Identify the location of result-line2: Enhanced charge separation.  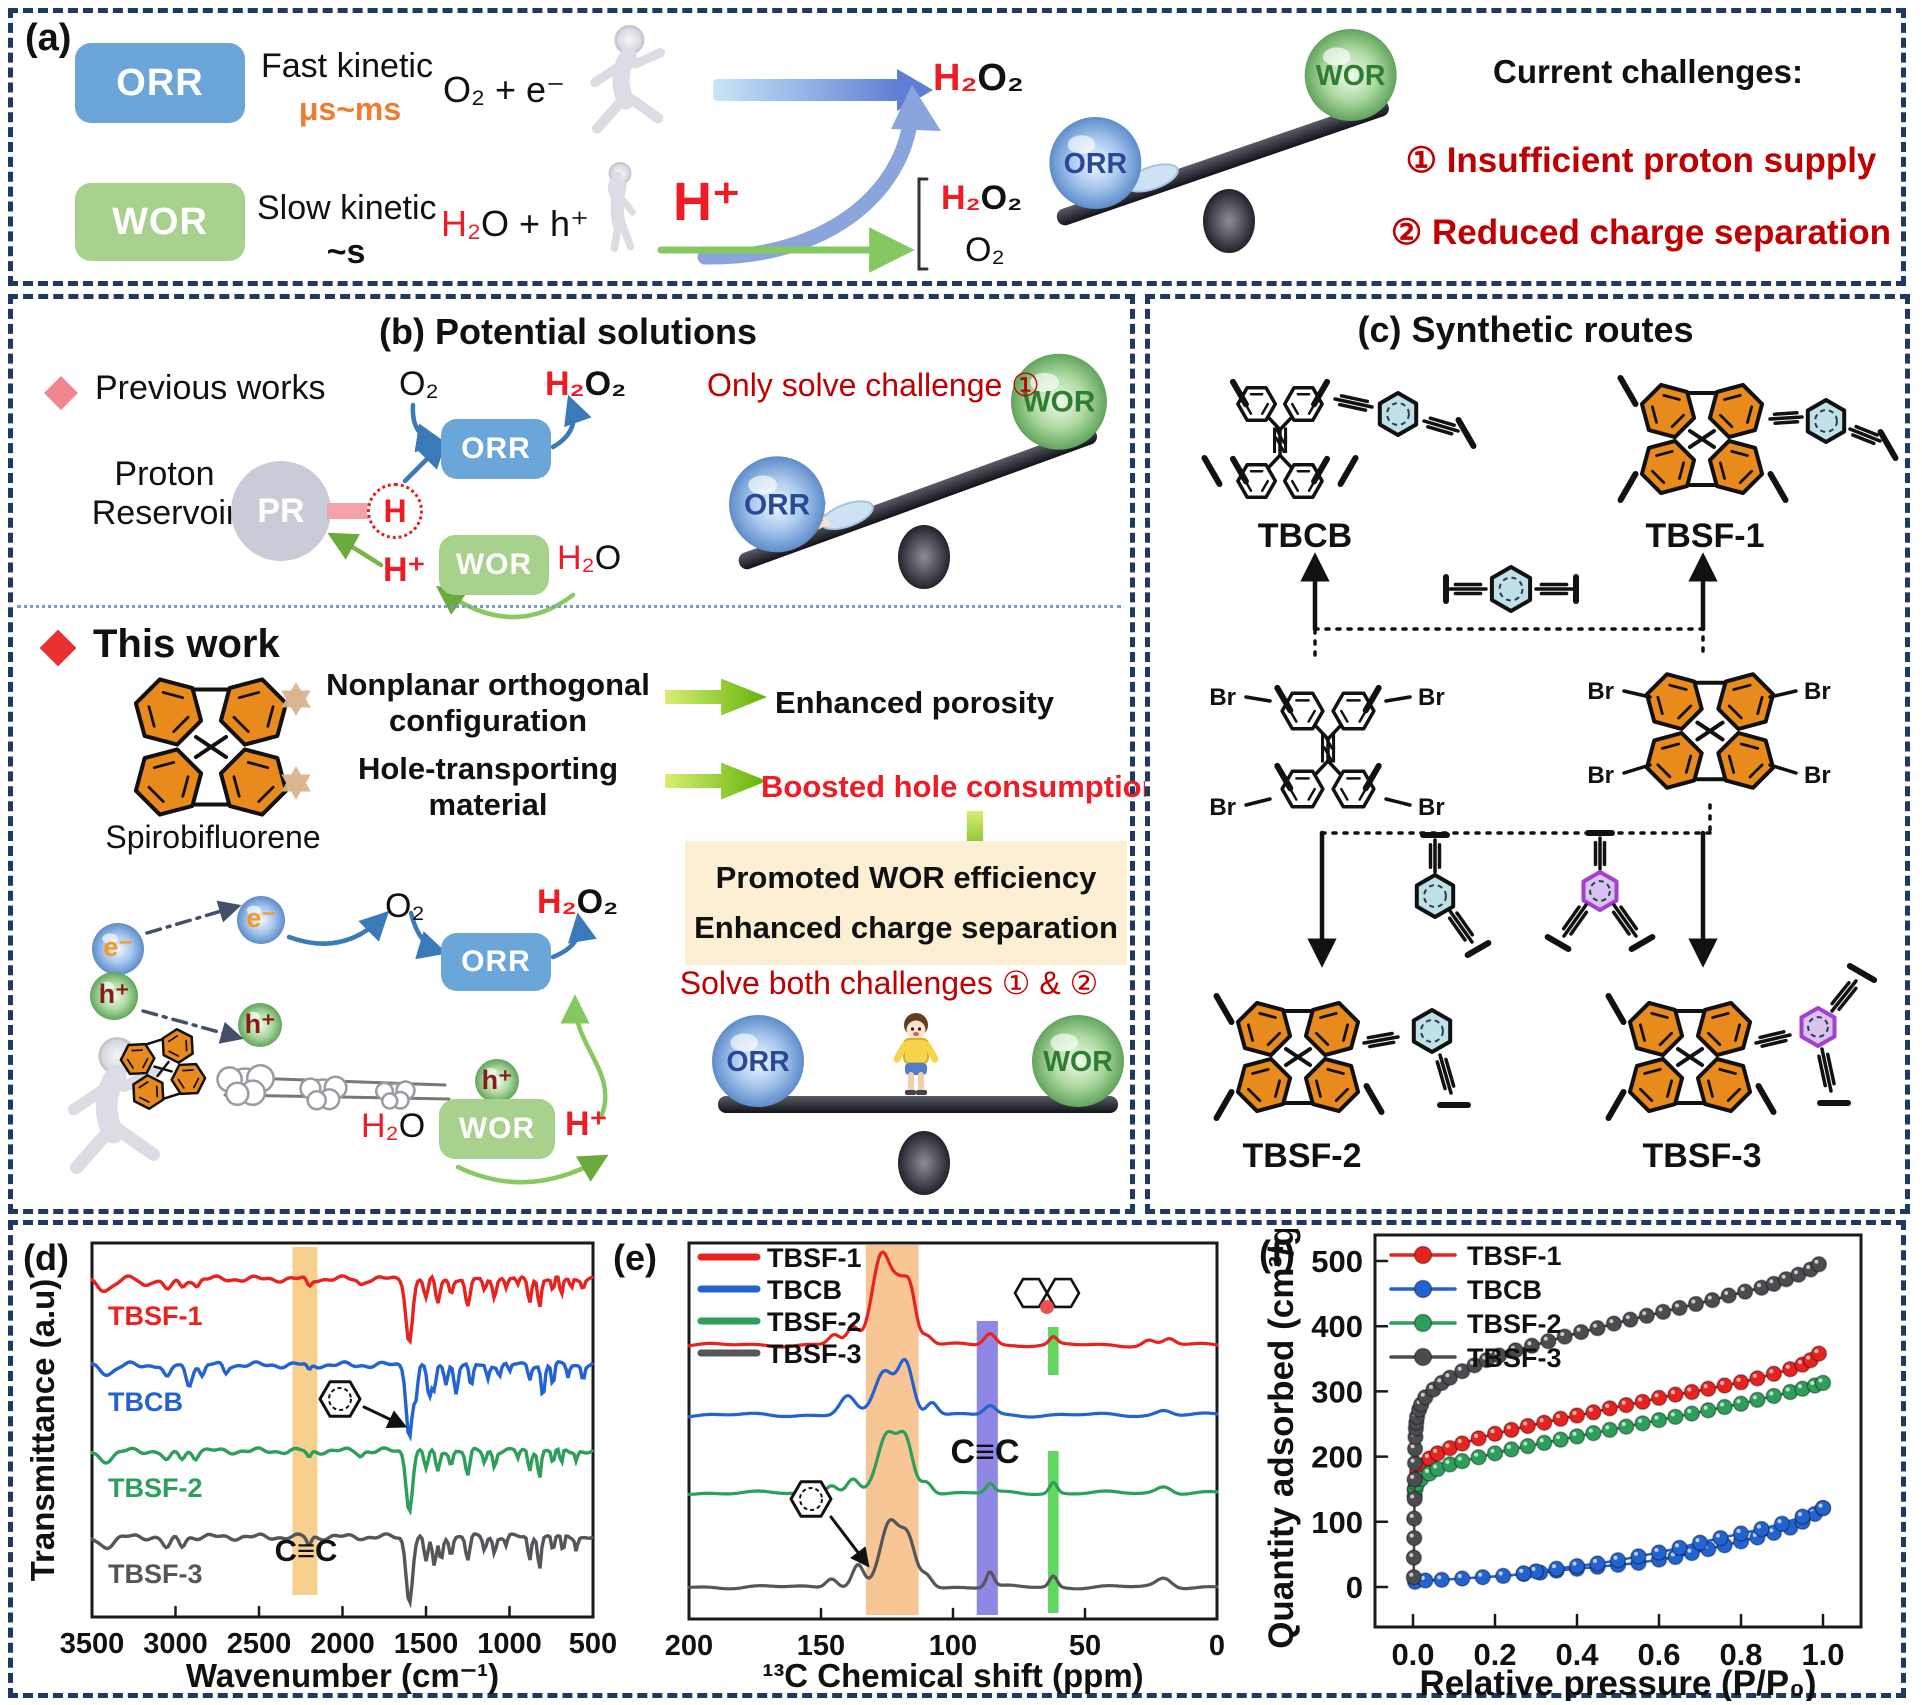
(906, 927).